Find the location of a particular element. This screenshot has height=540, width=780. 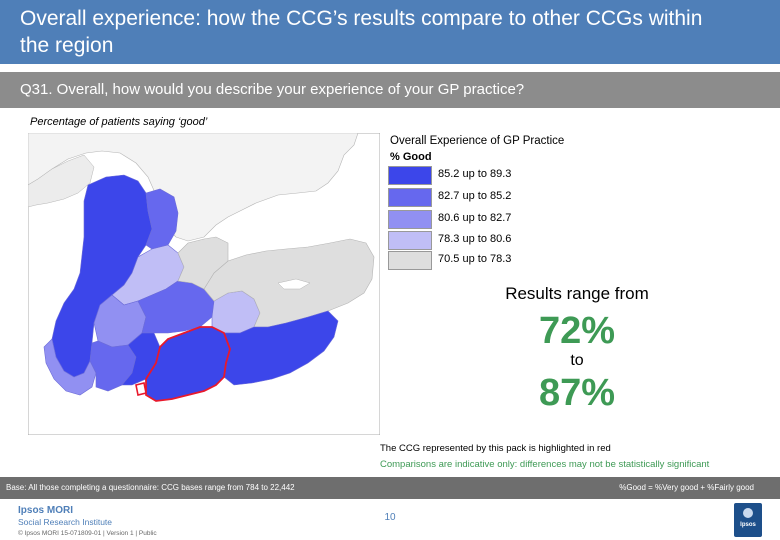

logo-dot is located at coordinates (748, 513).